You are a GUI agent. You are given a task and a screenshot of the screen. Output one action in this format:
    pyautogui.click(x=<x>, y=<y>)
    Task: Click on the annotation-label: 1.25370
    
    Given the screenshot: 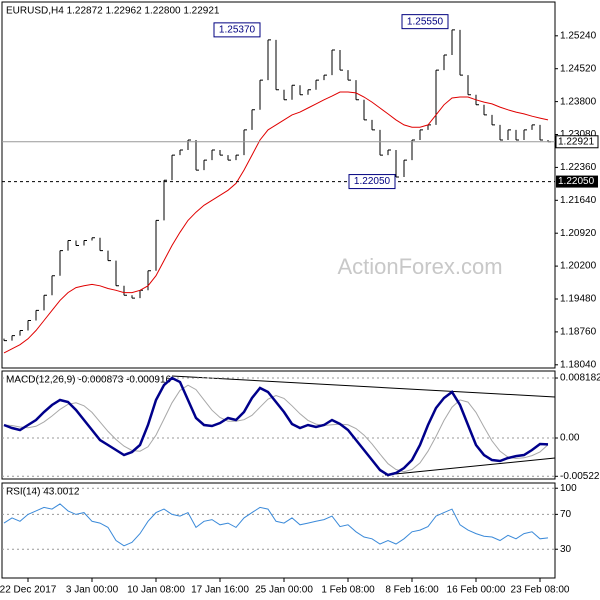 What is the action you would take?
    pyautogui.click(x=237, y=30)
    